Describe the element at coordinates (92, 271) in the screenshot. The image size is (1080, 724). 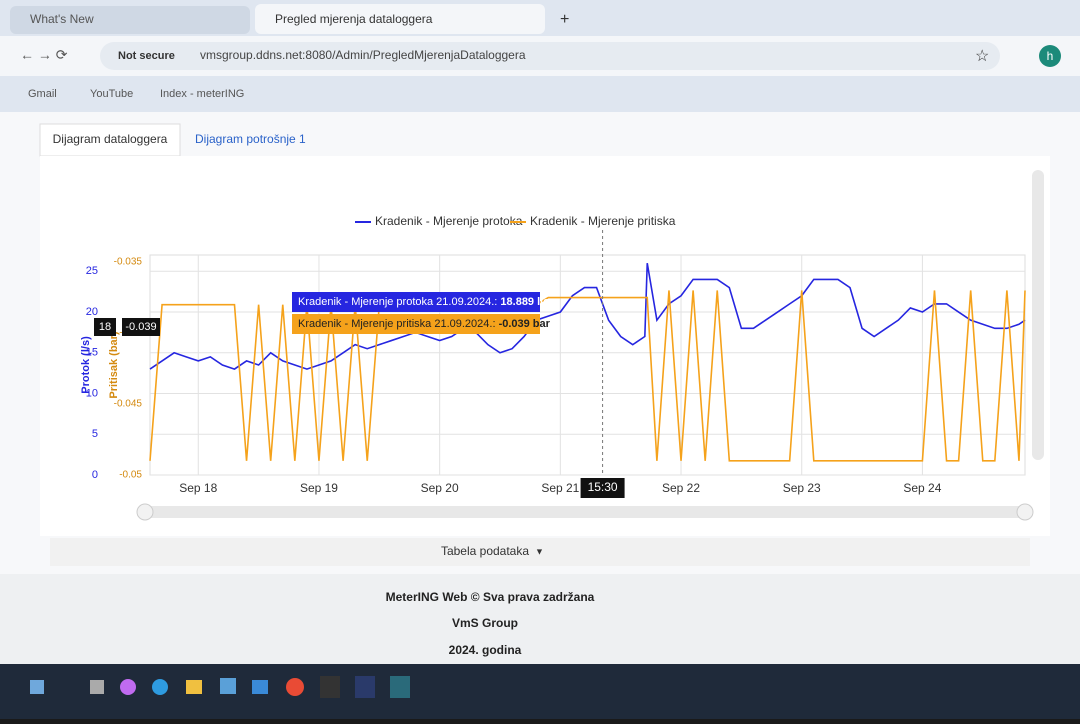
I see `y-tick-label: 25` at that location.